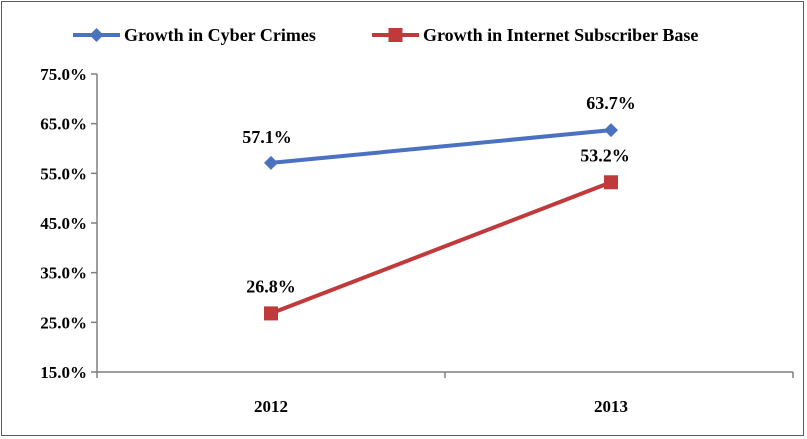 The width and height of the screenshot is (807, 439). I want to click on legend-item: Growth in Cyber Crimes, so click(194, 35).